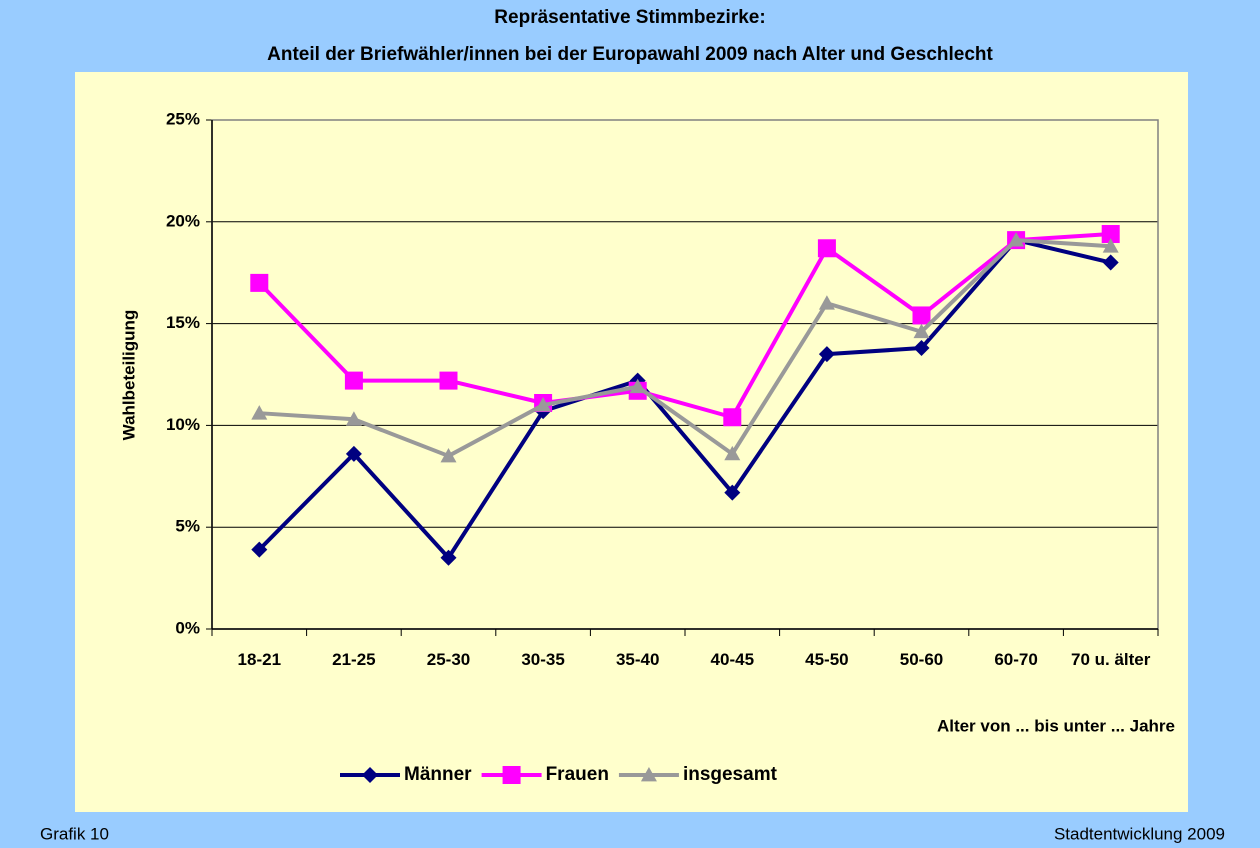  I want to click on x-tick-label: 35-40, so click(637, 659).